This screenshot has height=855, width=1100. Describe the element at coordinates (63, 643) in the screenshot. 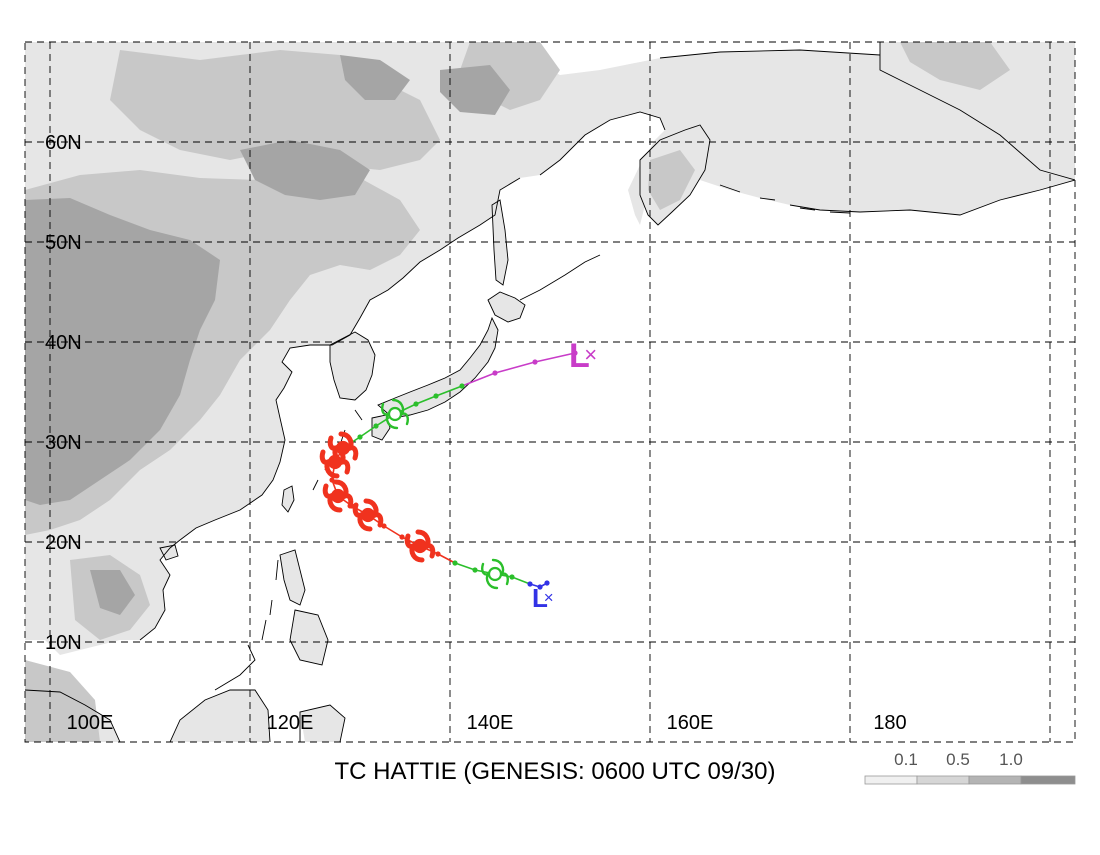

I see `lat-label: 10N` at that location.